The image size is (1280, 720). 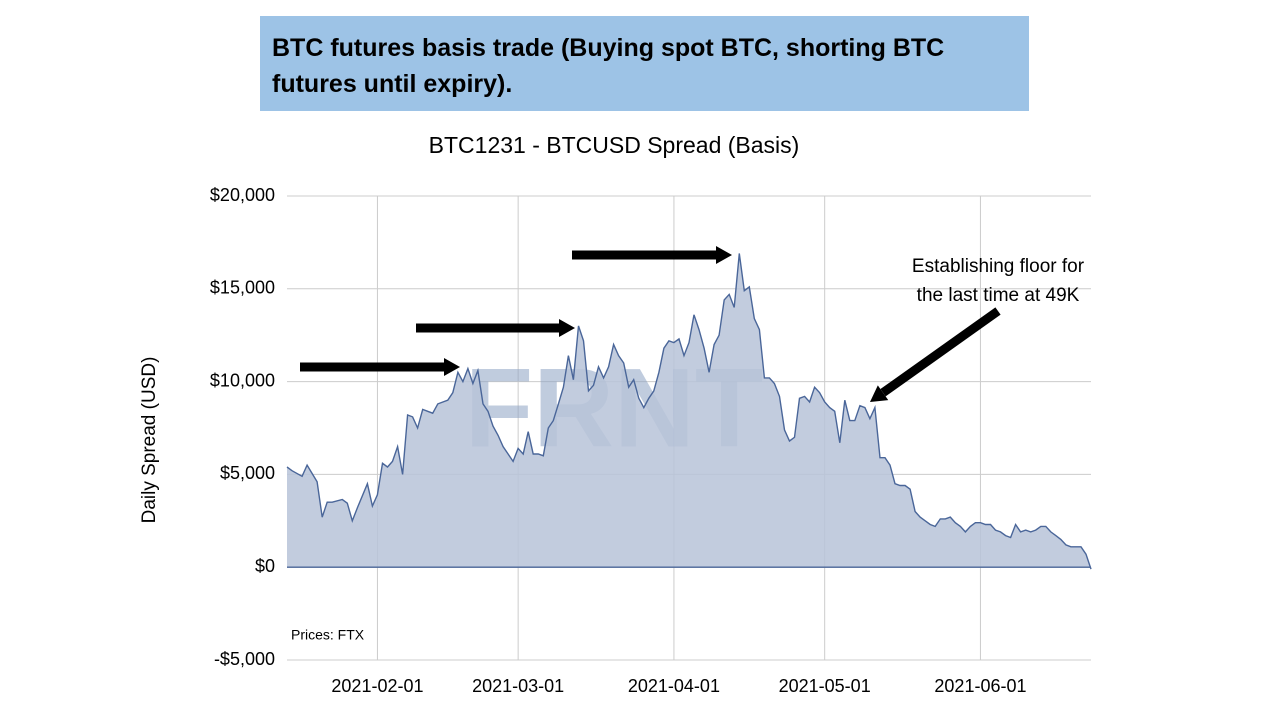 I want to click on chart-title: BTC1231 - BTCUSD Spread (Basis), so click(x=614, y=145).